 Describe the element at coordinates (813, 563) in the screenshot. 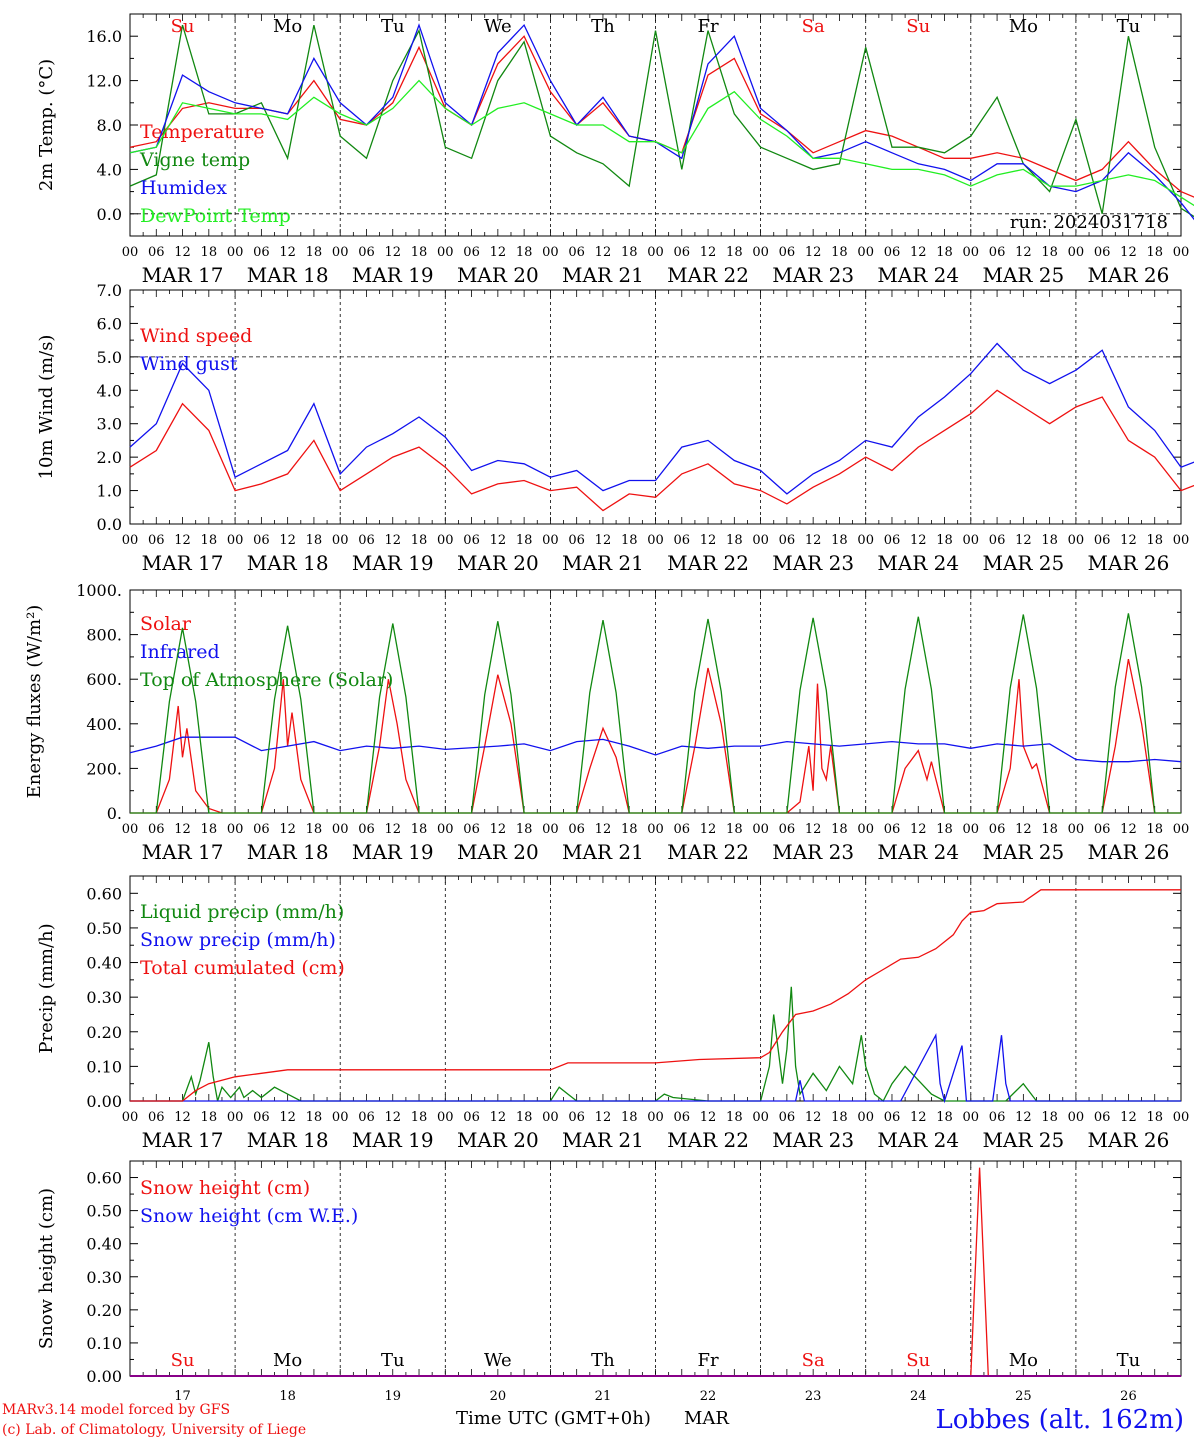

I see `date-label: MAR 23` at that location.